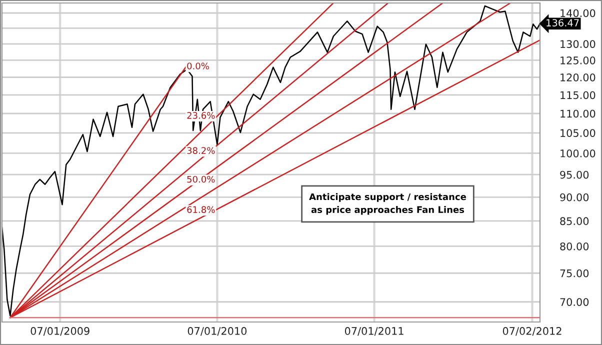 The width and height of the screenshot is (602, 345). Describe the element at coordinates (374, 331) in the screenshot. I see `x-tick-label: 07/01/2011` at that location.